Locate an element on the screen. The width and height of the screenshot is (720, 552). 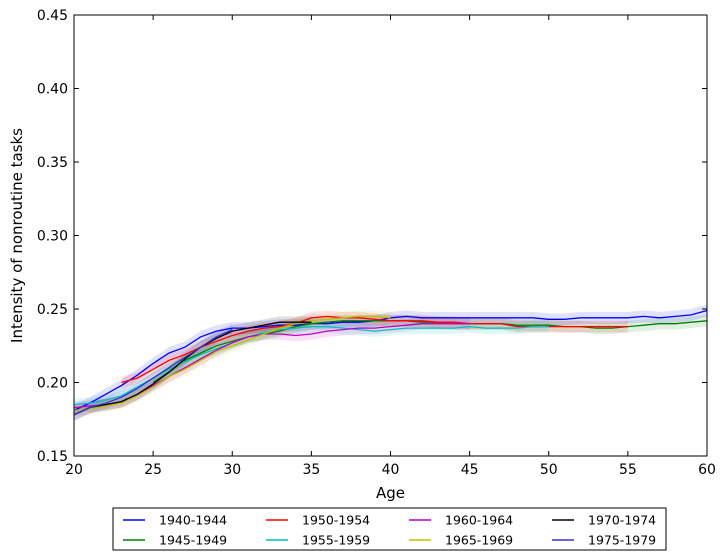
legend-label: 1960-1964 is located at coordinates (479, 520).